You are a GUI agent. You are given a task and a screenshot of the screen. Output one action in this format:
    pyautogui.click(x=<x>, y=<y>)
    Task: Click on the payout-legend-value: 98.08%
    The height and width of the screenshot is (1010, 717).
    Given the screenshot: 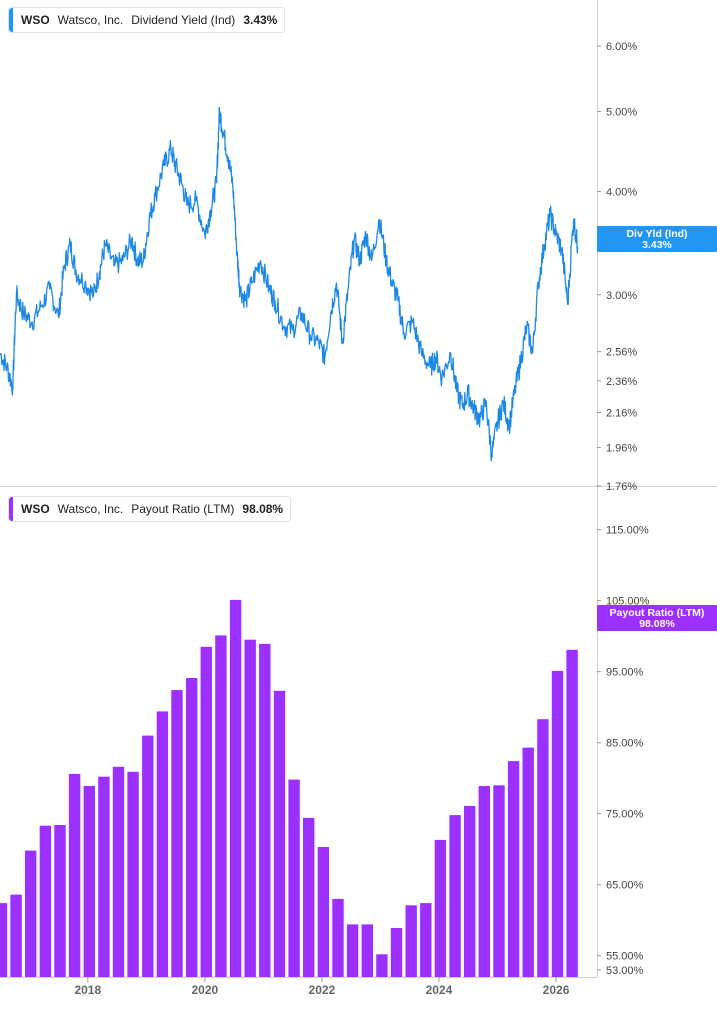 What is the action you would take?
    pyautogui.click(x=263, y=509)
    